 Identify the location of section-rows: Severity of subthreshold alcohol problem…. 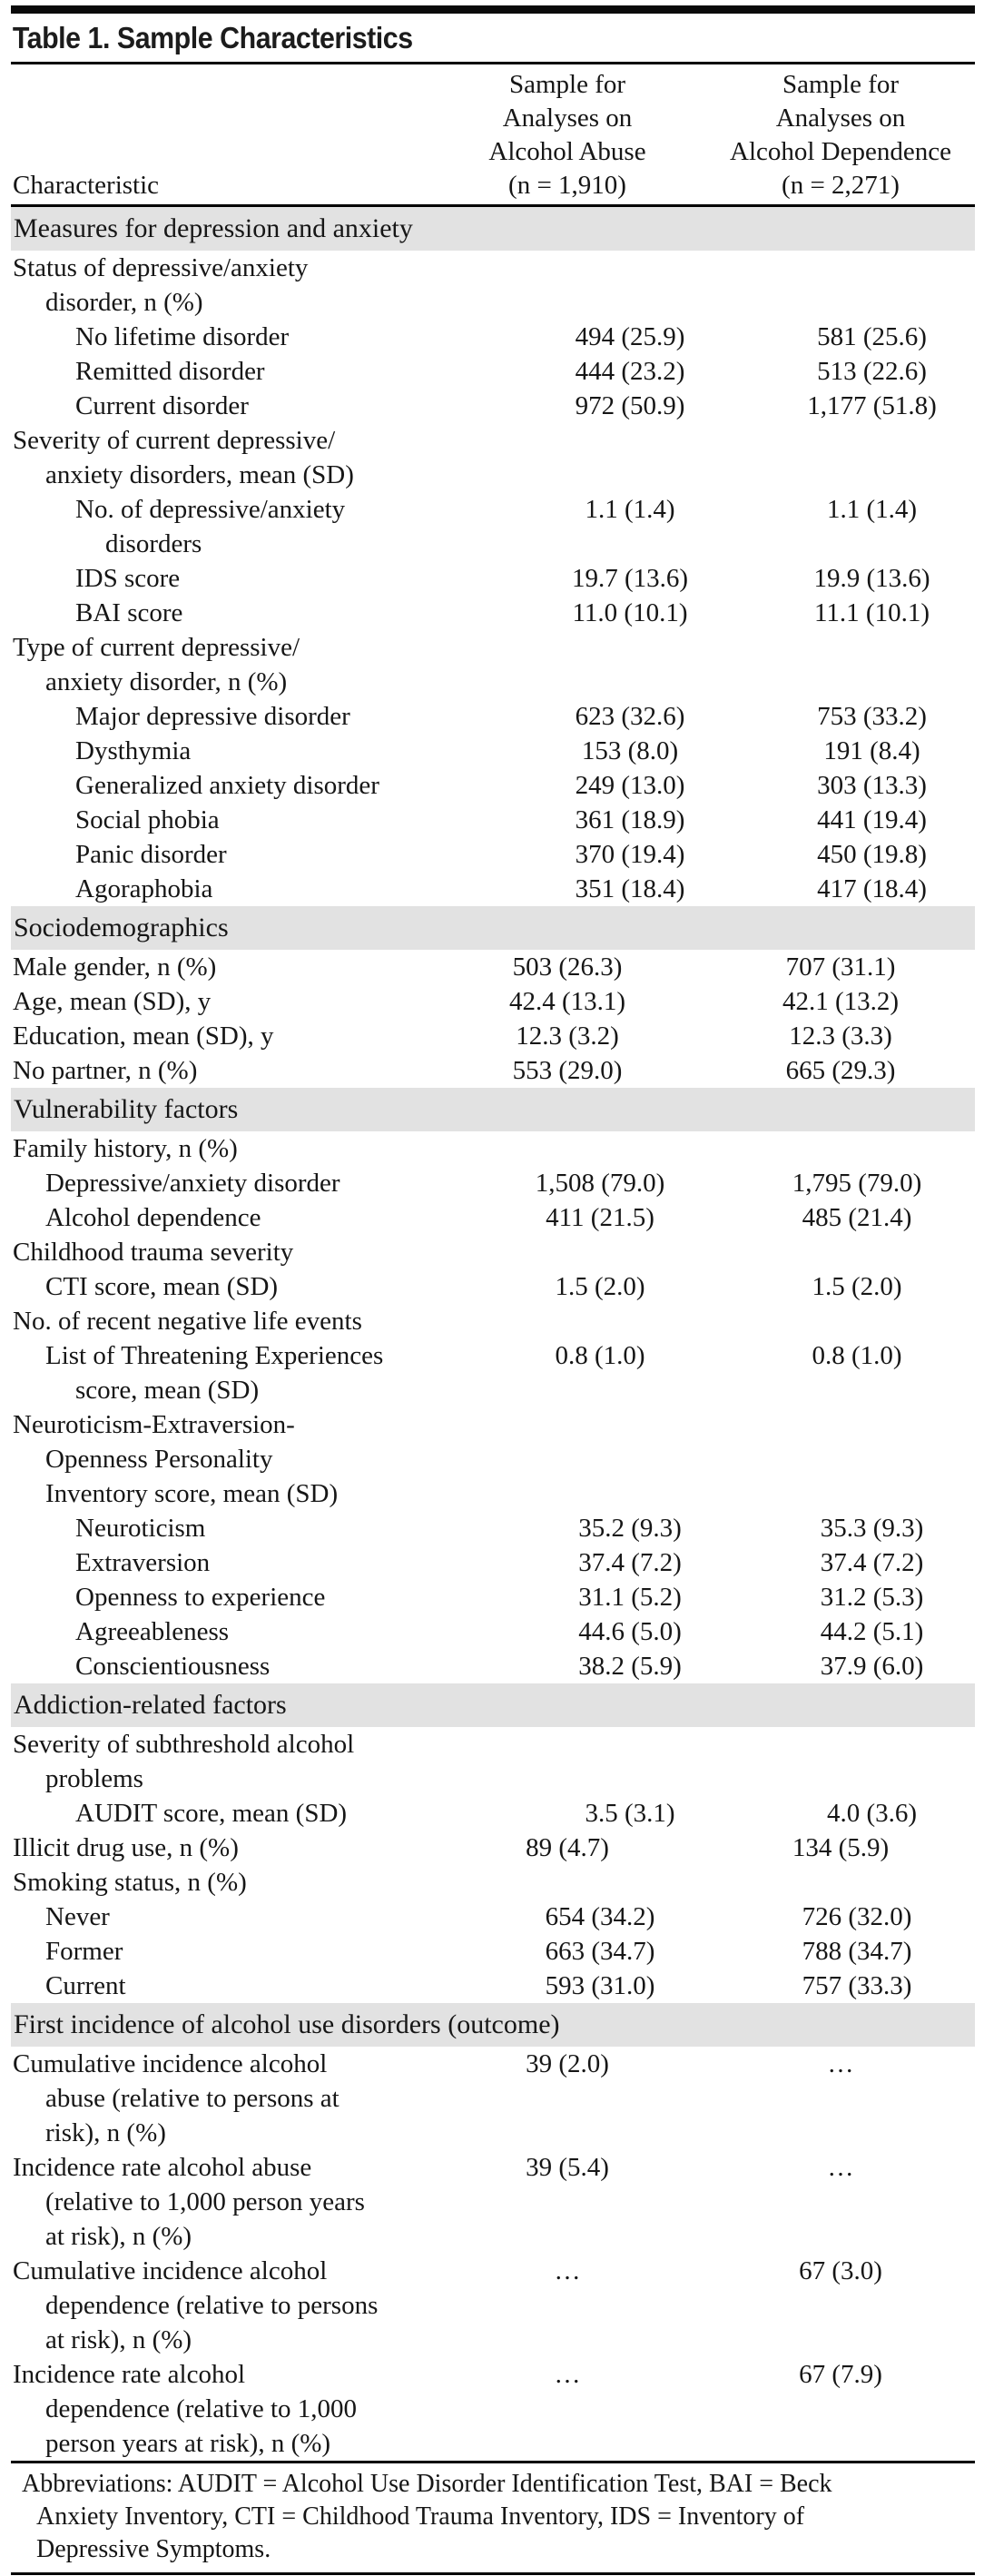
(493, 1865).